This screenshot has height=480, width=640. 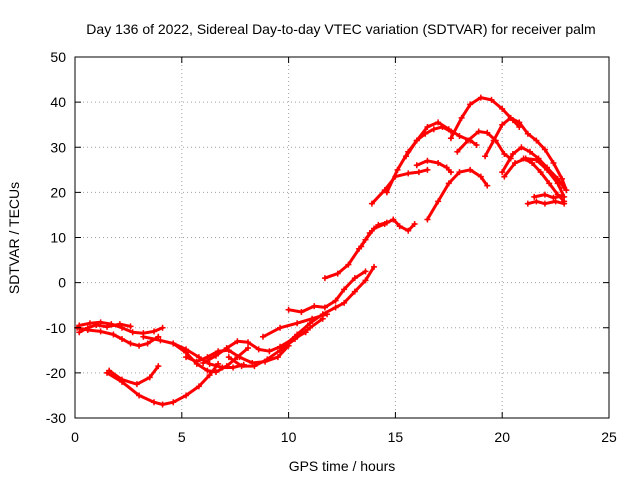 I want to click on y-tick-label: 50, so click(x=58, y=57).